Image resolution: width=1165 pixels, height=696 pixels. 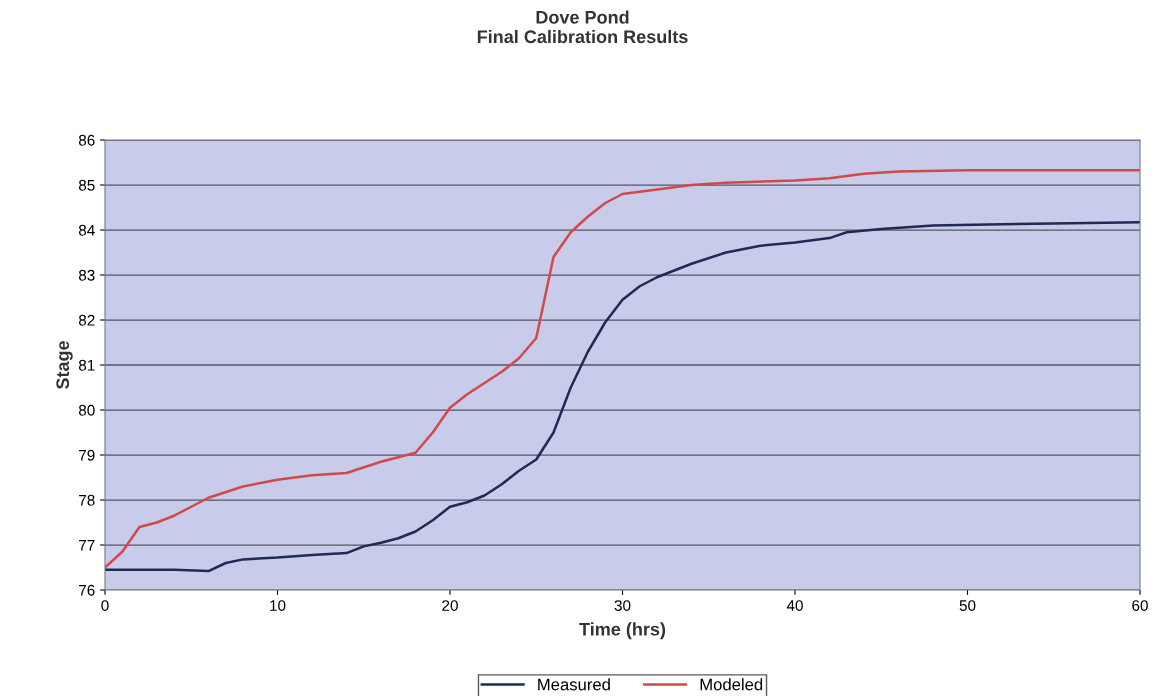 I want to click on y-tick-label: 84, so click(x=86, y=230).